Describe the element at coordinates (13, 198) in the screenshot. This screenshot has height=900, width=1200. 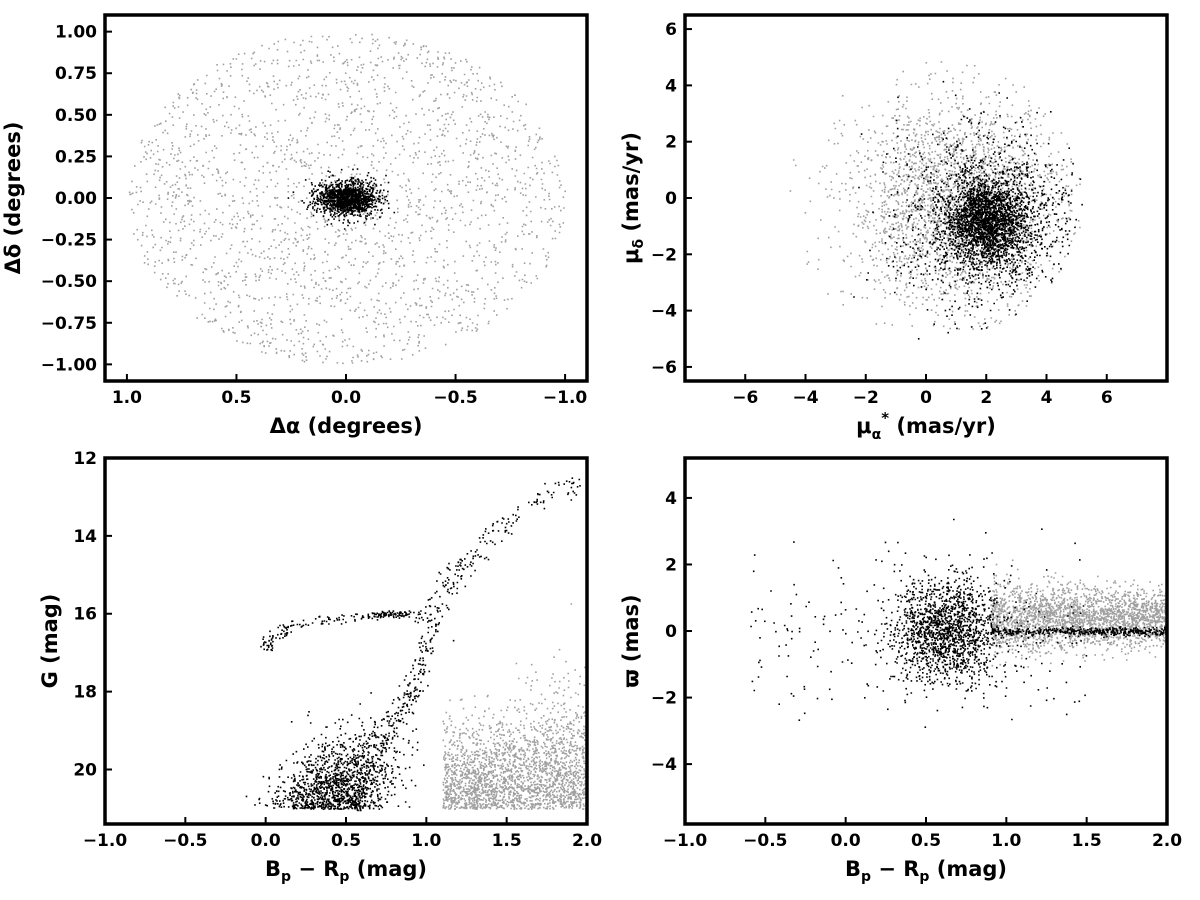
I see `sky-ylabel: Δδ (degrees)` at that location.